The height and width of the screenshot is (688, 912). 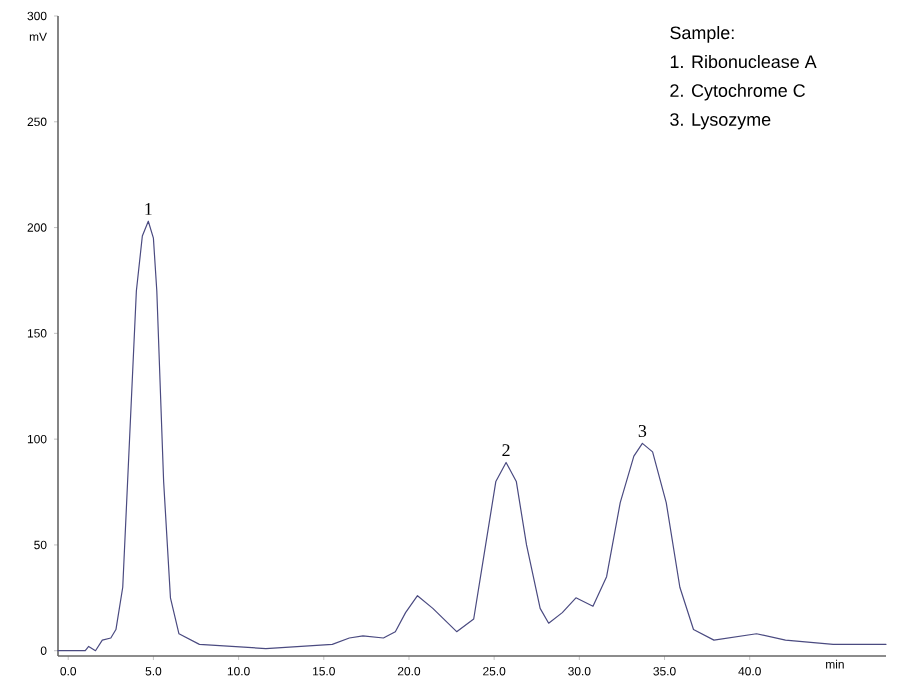 What do you see at coordinates (720, 121) in the screenshot?
I see `annotation: 3. Lysozyme` at bounding box center [720, 121].